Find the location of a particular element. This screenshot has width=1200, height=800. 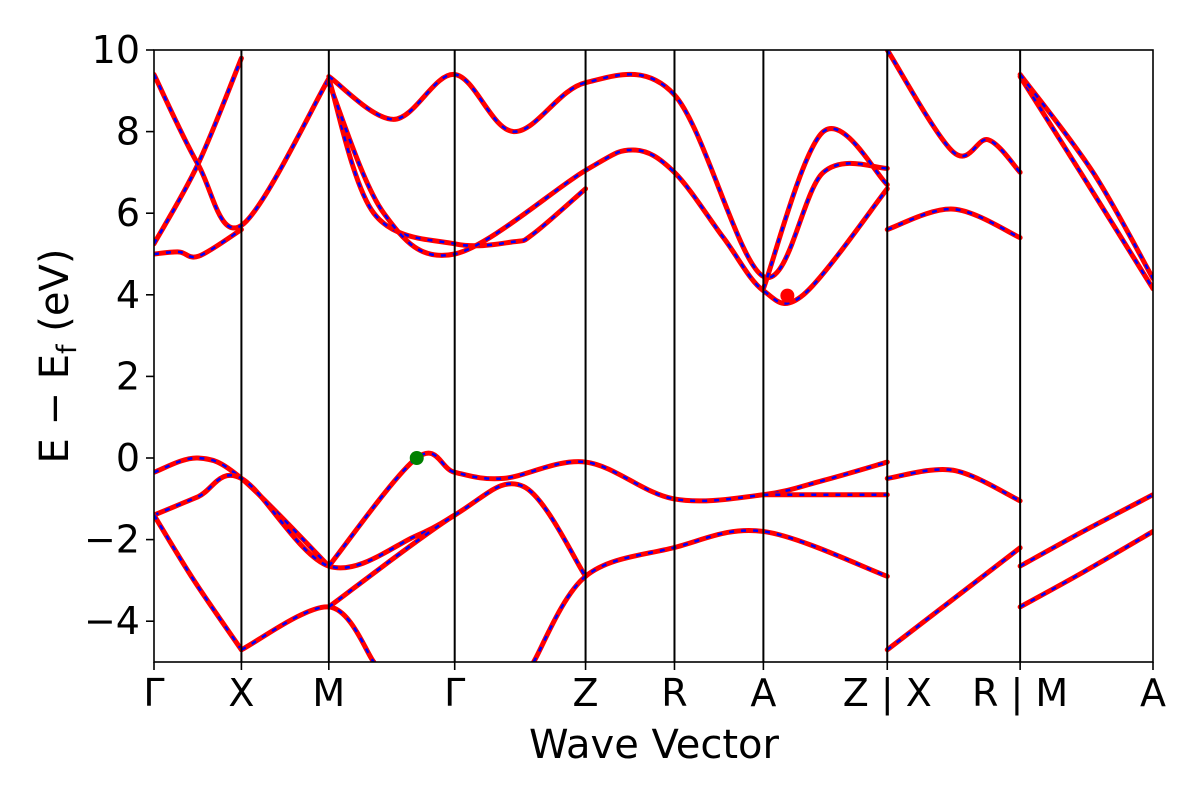

x-tick-label: X is located at coordinates (241, 693).